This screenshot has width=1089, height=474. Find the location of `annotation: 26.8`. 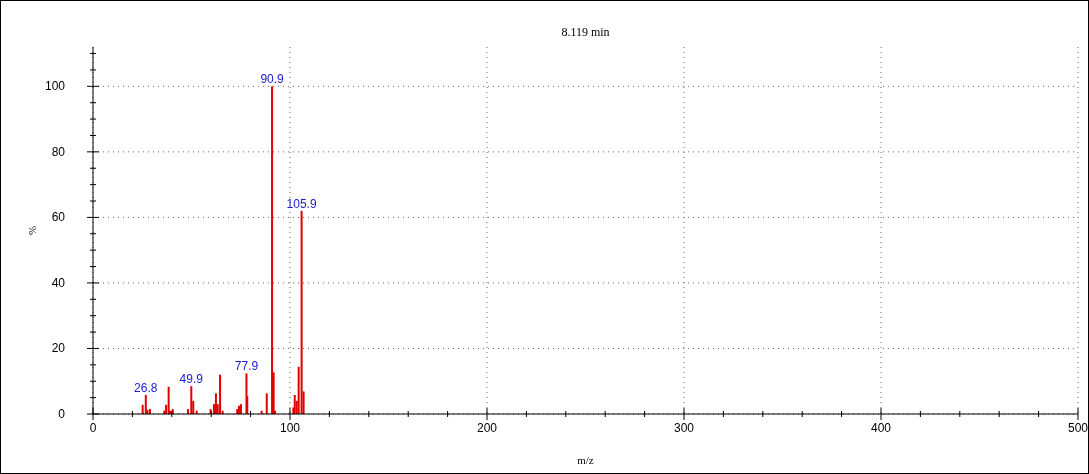

annotation: 26.8 is located at coordinates (146, 387).